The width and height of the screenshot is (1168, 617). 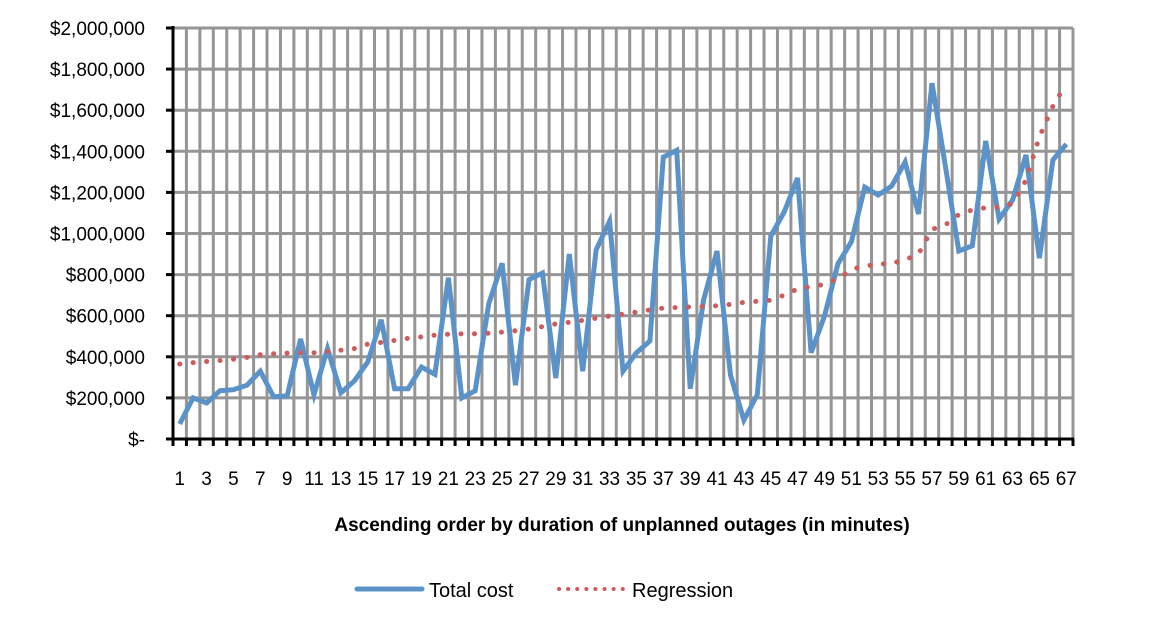 I want to click on y-tick-label: $1,200,000, so click(x=97, y=193).